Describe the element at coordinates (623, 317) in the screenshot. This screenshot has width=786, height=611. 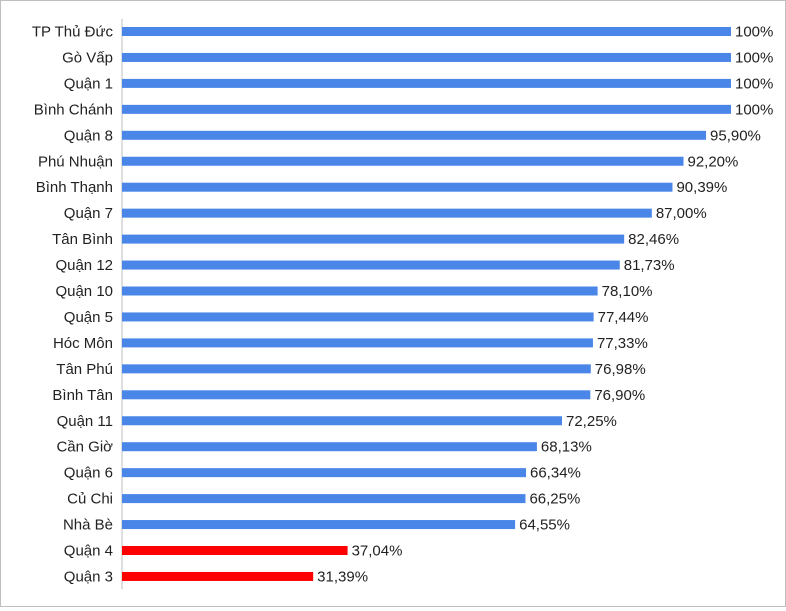
I see `value-label: 77,44%` at that location.